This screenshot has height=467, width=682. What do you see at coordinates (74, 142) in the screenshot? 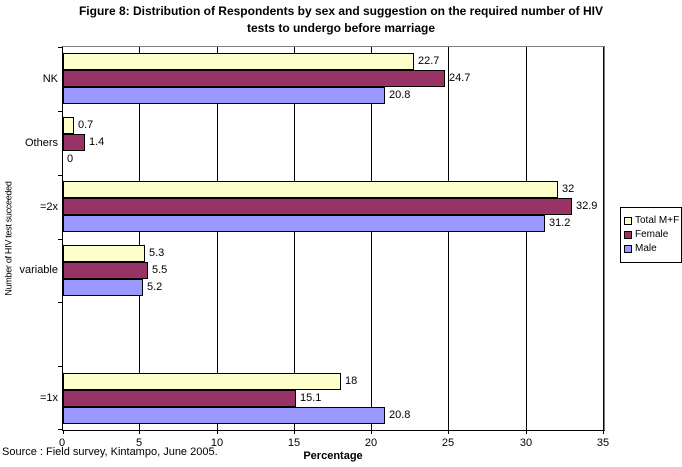
I see `bar-female-Others` at bounding box center [74, 142].